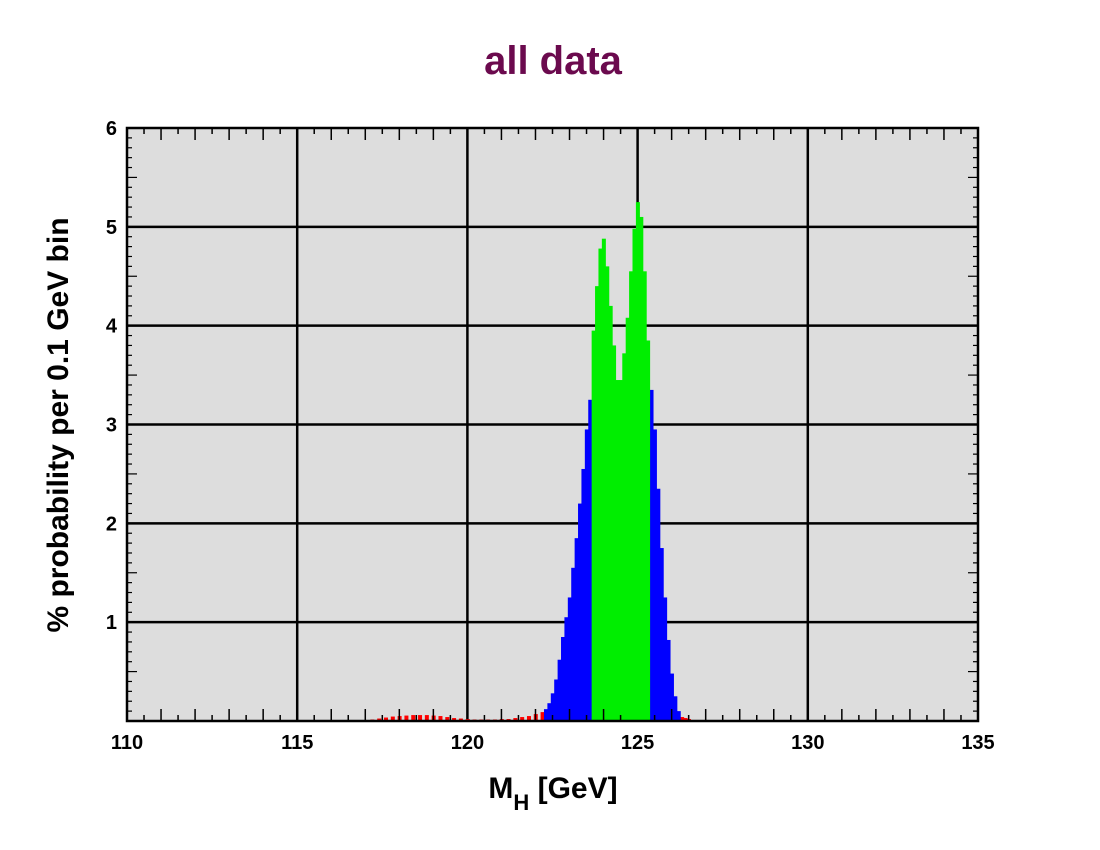  I want to click on y-axis-label: % probability per 0.1 GeV bin, so click(58, 424).